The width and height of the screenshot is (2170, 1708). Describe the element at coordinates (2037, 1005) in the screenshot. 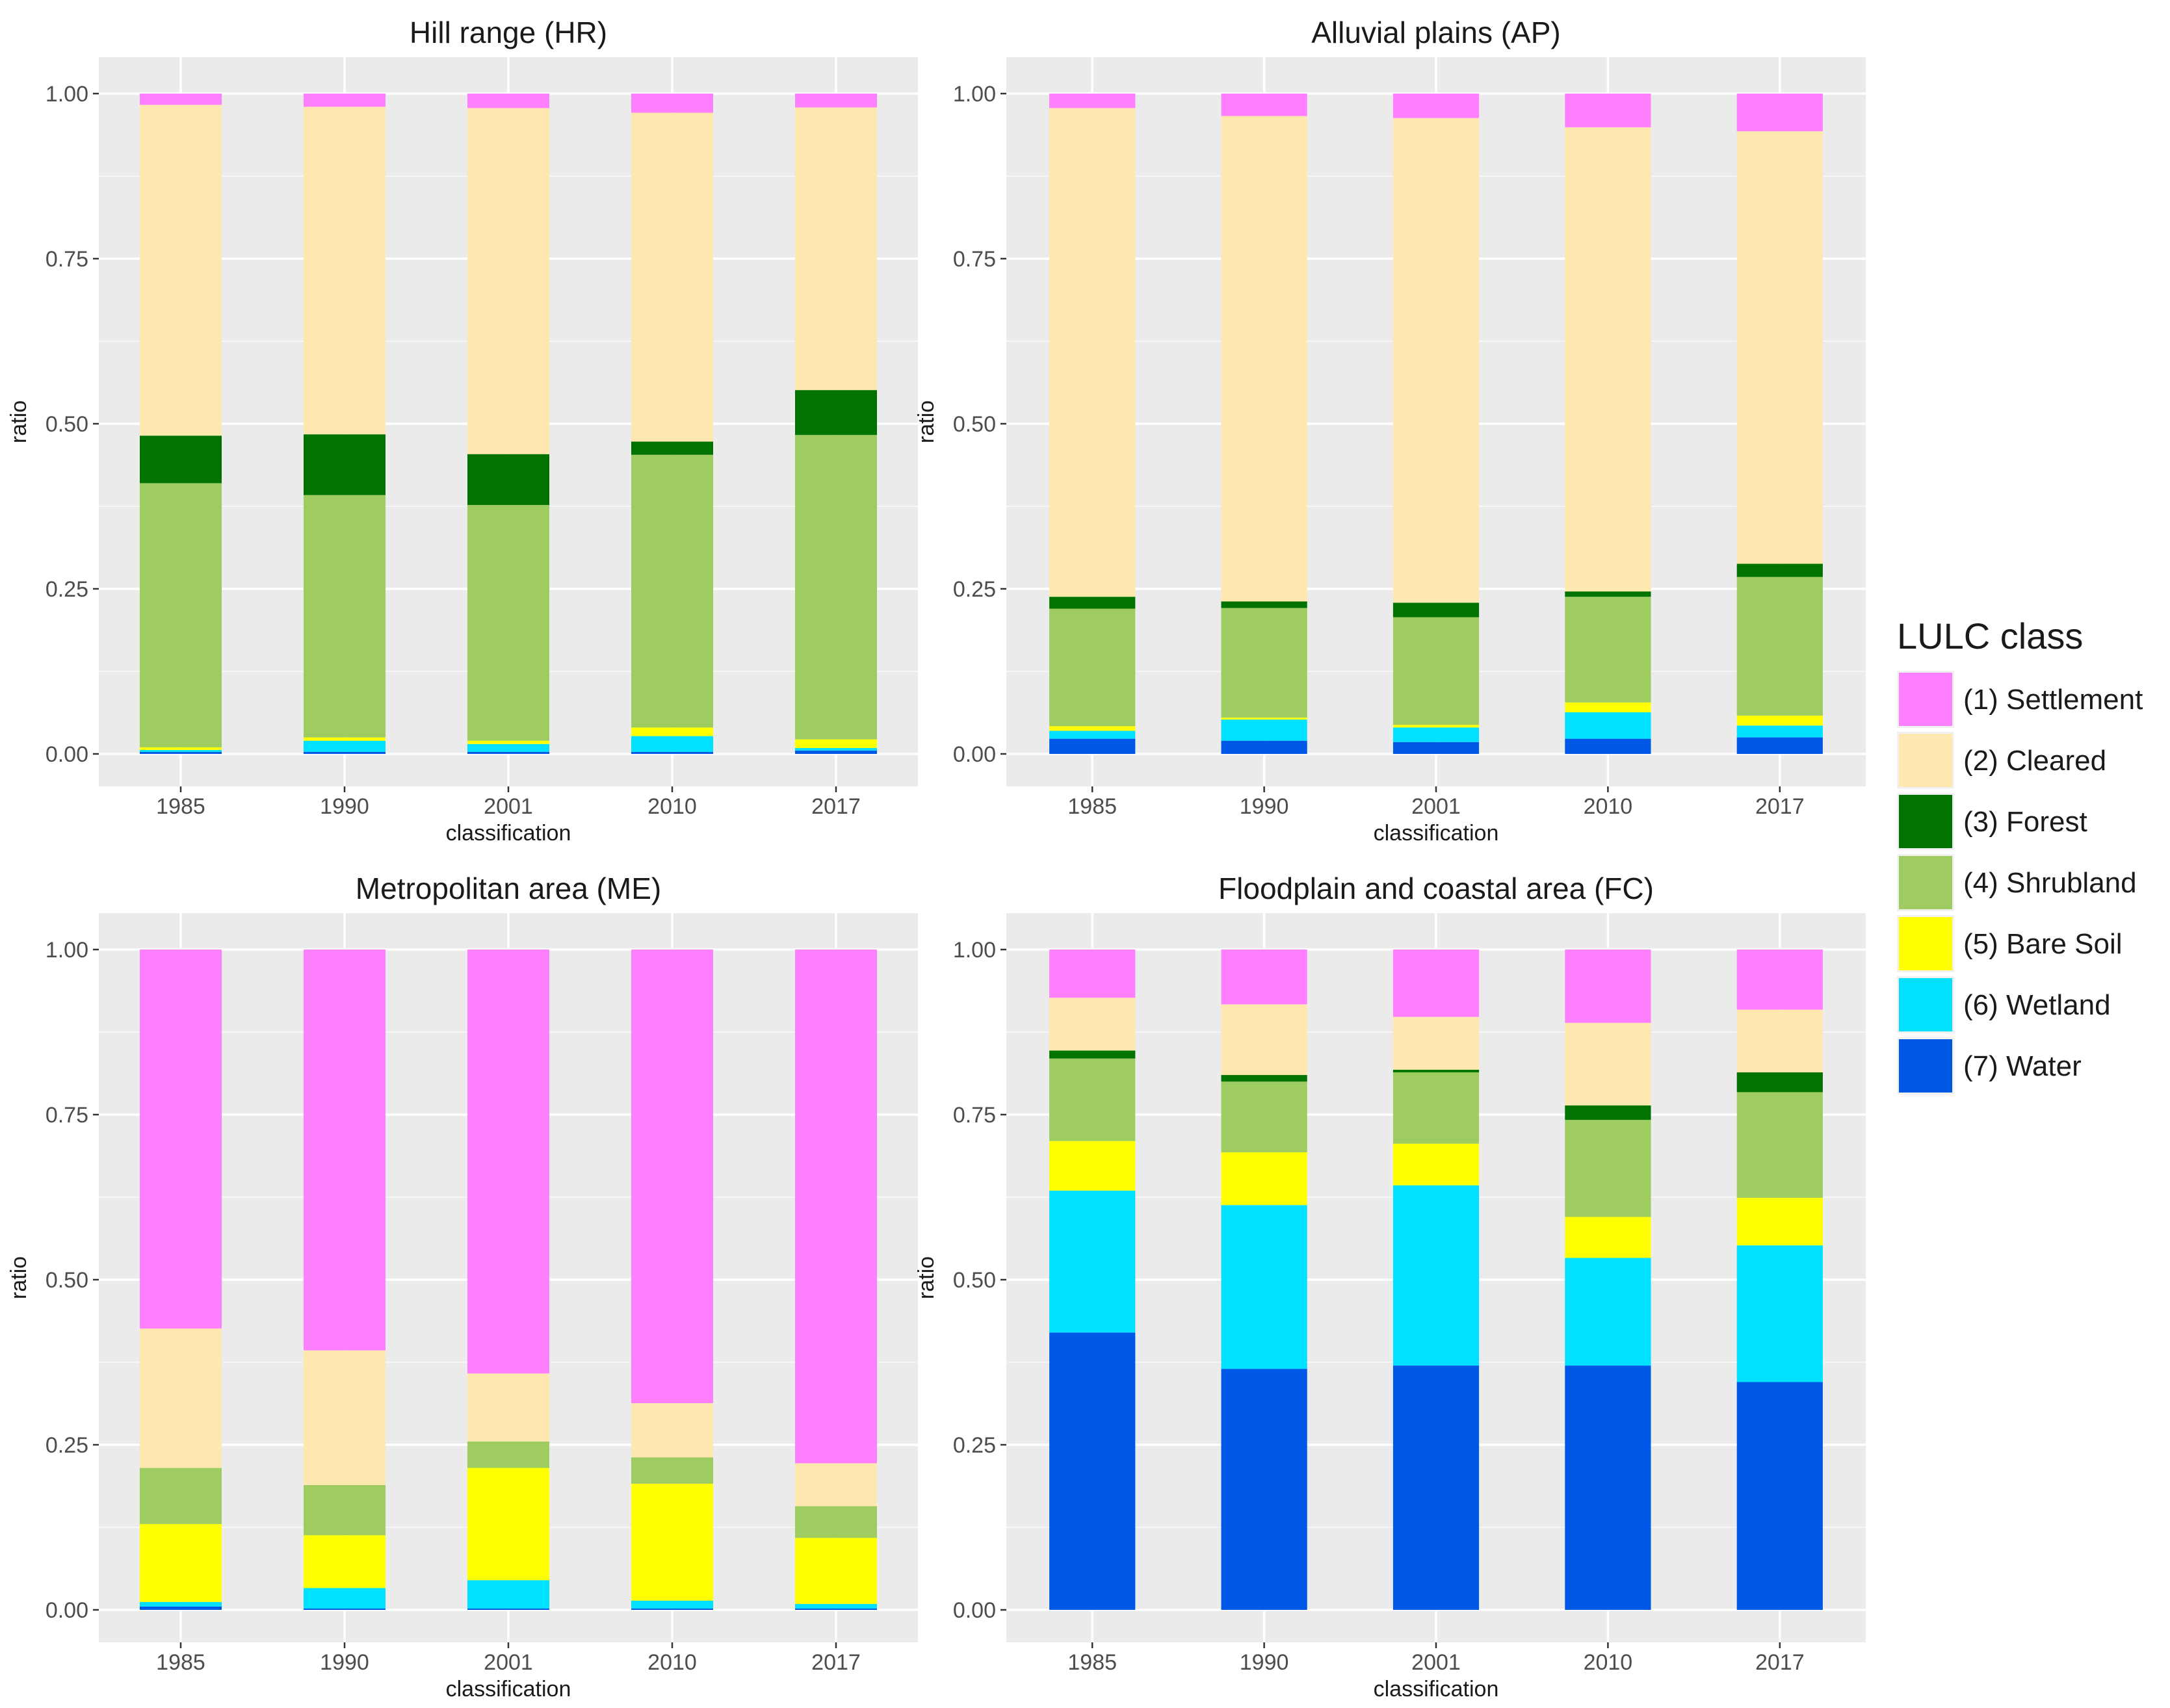

I see `legend-item-label: (6) Wetland` at that location.